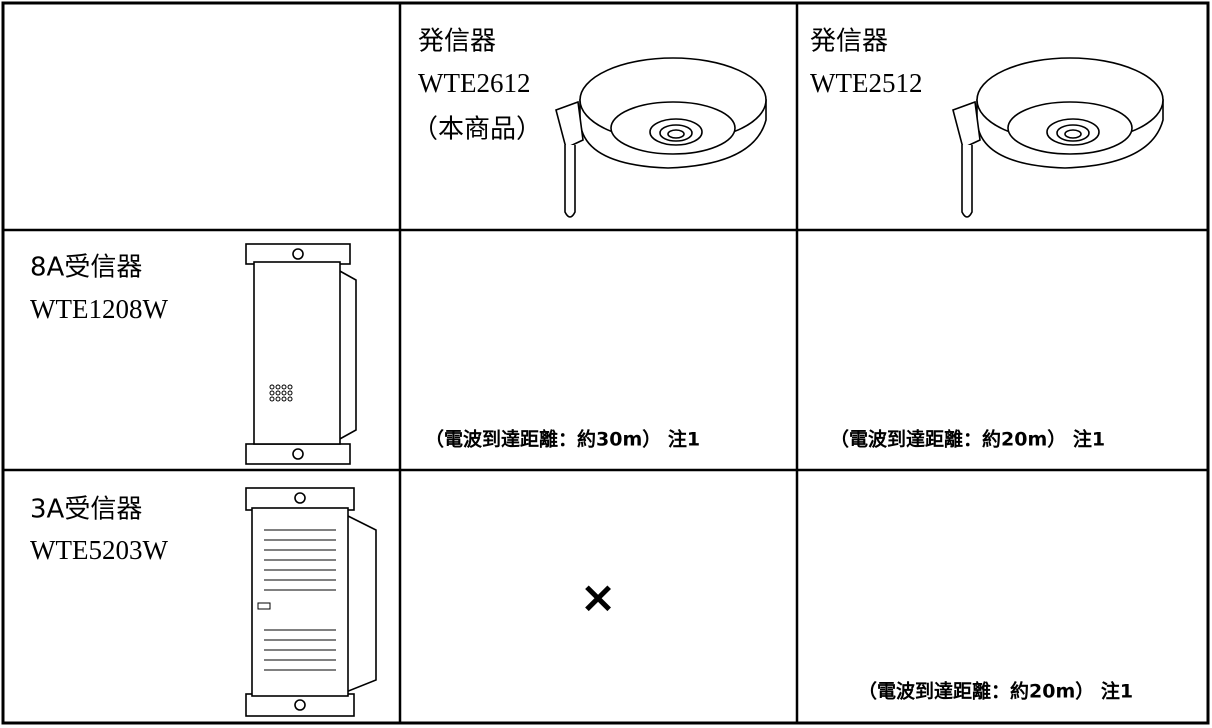  I want to click on row-model: WTE1208W, so click(99, 309).